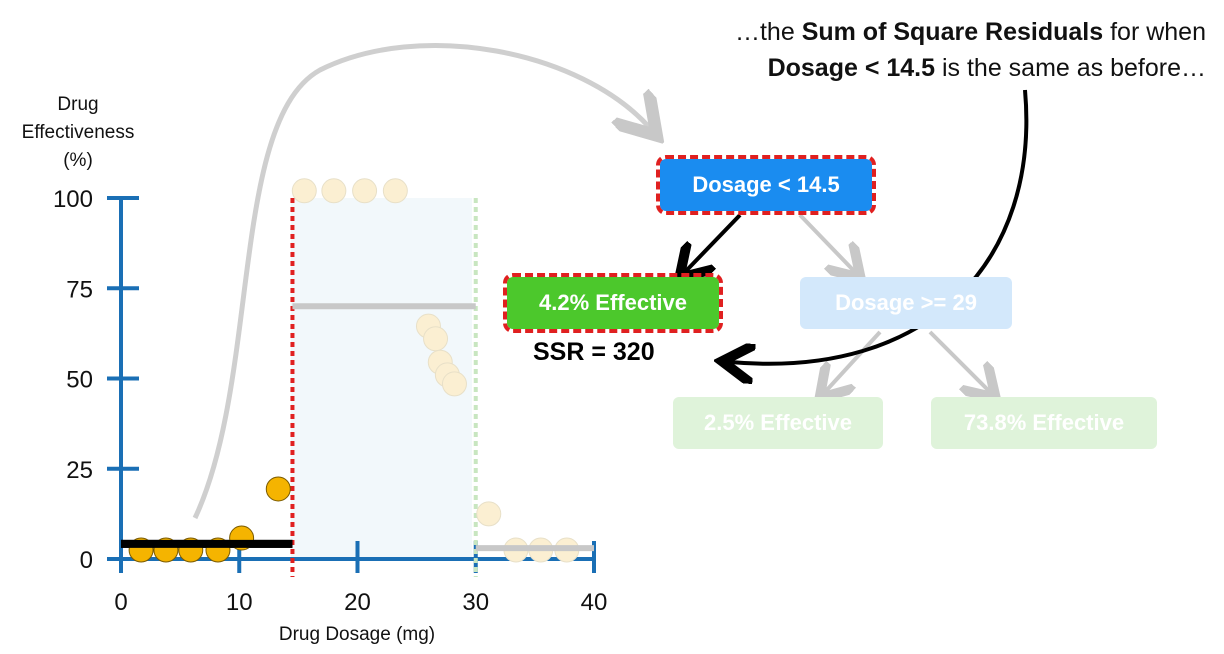 Image resolution: width=1224 pixels, height=654 pixels. What do you see at coordinates (357, 634) in the screenshot?
I see `x-axis-label: Drug Dosage (mg)` at bounding box center [357, 634].